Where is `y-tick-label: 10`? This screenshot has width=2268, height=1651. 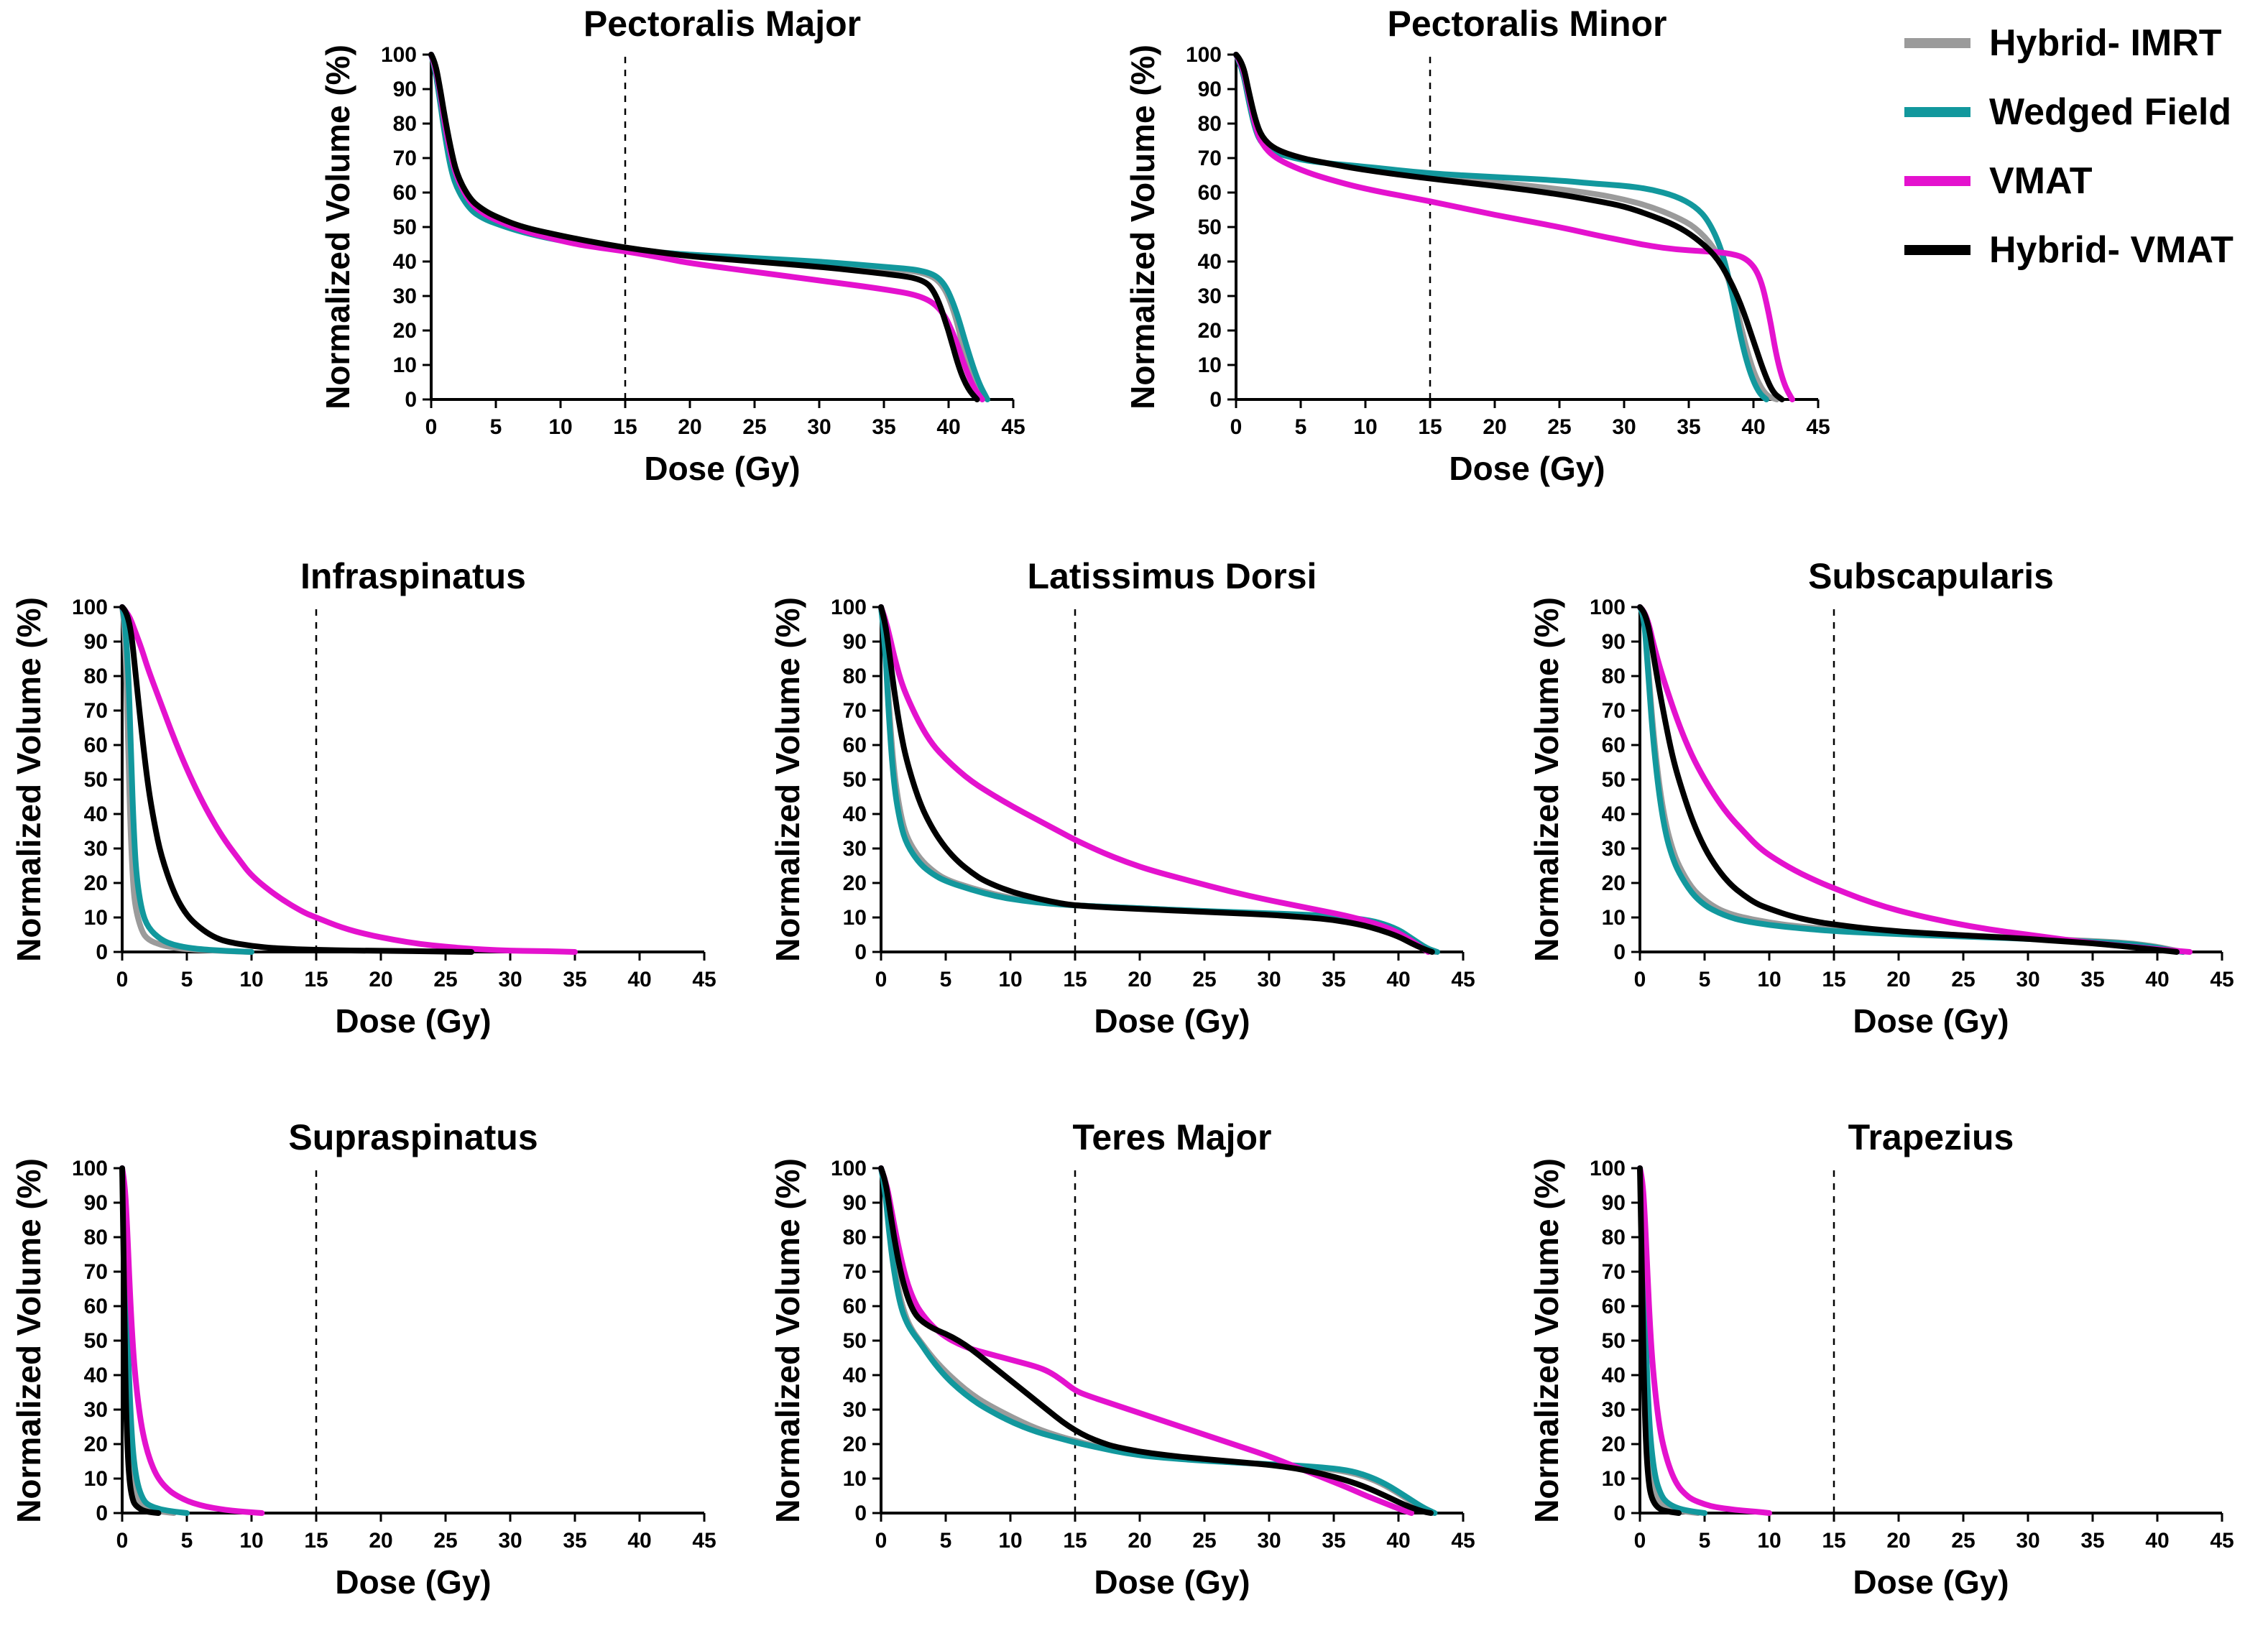
y-tick-label: 10 is located at coordinates (855, 918).